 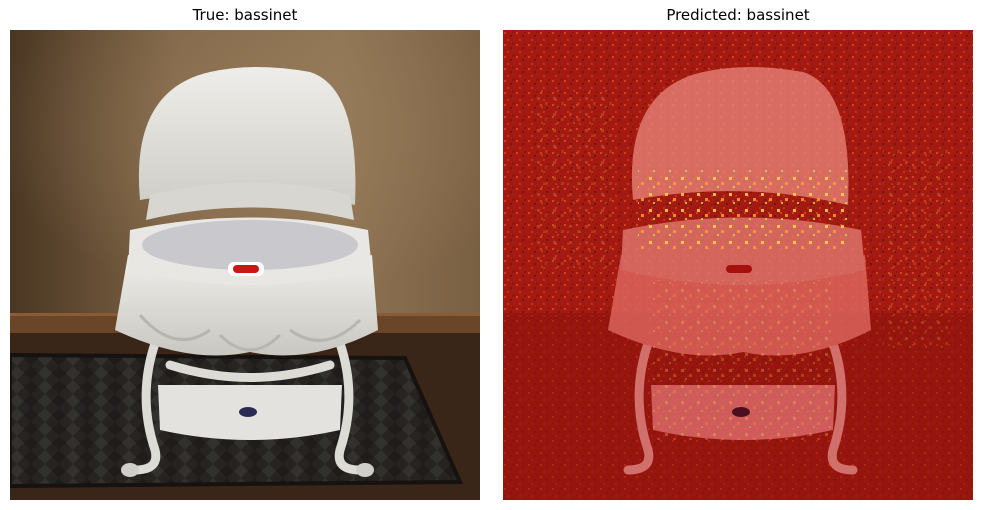 I want to click on predicted-label-title: Predicted: bassinet, so click(x=738, y=15).